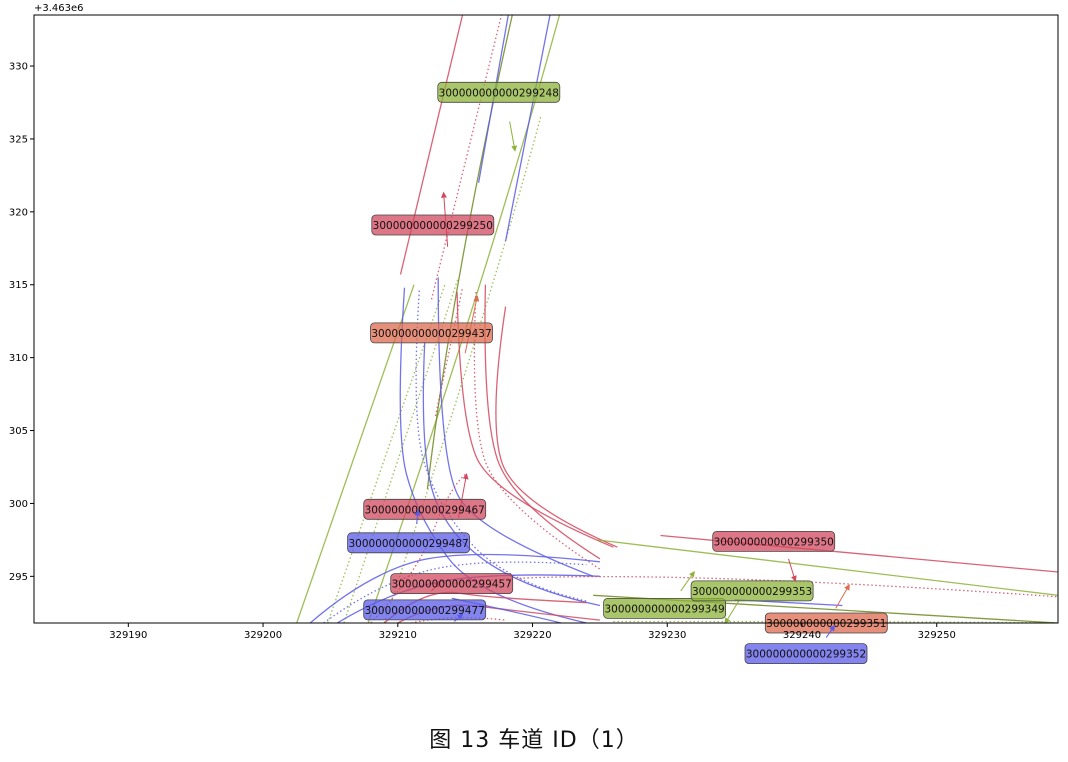 The image size is (1068, 762). I want to click on lane-label-300000000000299352: 300000000000299352, so click(806, 653).